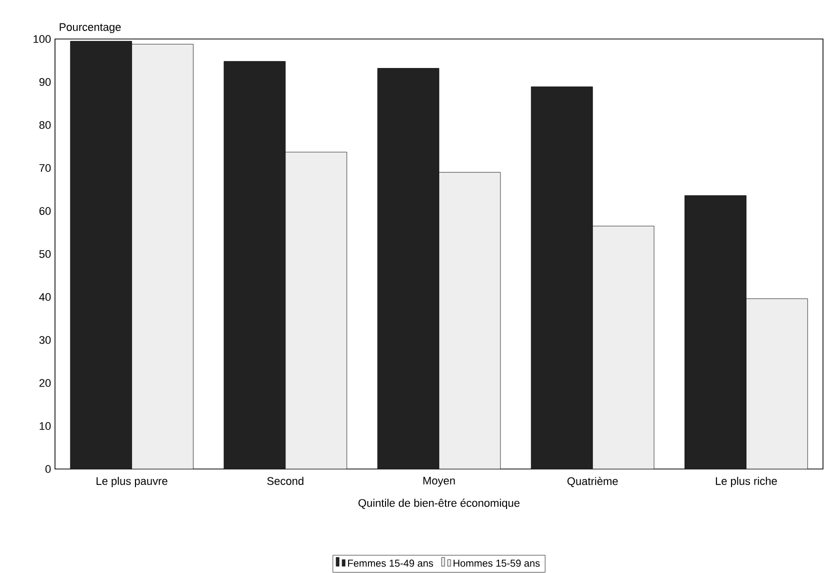  What do you see at coordinates (45, 82) in the screenshot?
I see `y-tick-label: 90` at bounding box center [45, 82].